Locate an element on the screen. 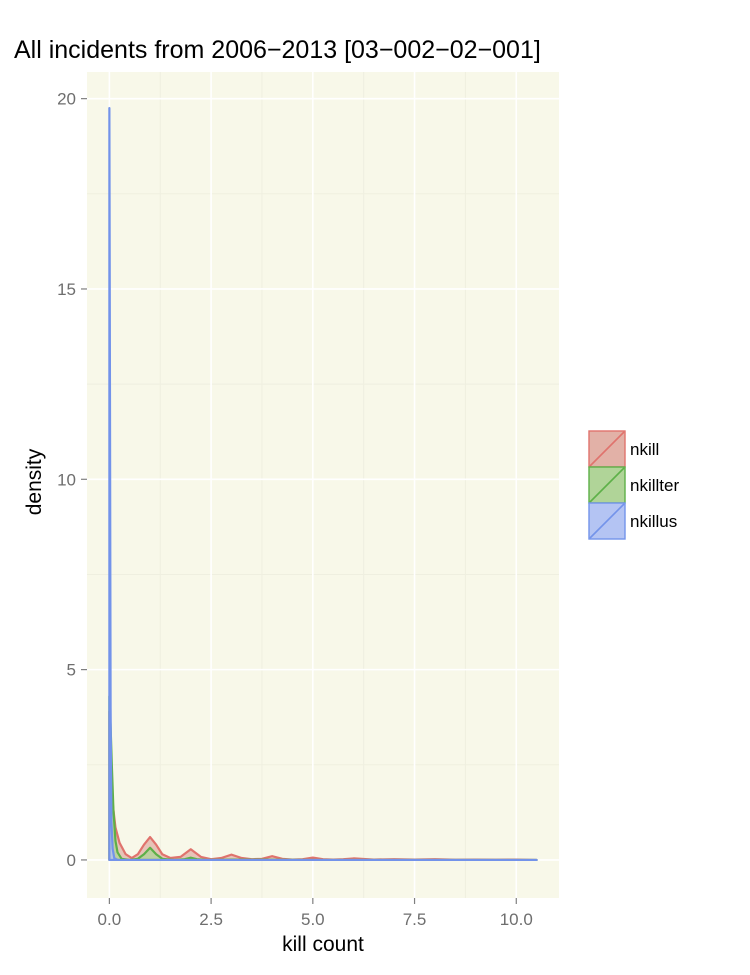 The width and height of the screenshot is (750, 975). y-axis: 0 5 10 15 20 is located at coordinates (72, 480).